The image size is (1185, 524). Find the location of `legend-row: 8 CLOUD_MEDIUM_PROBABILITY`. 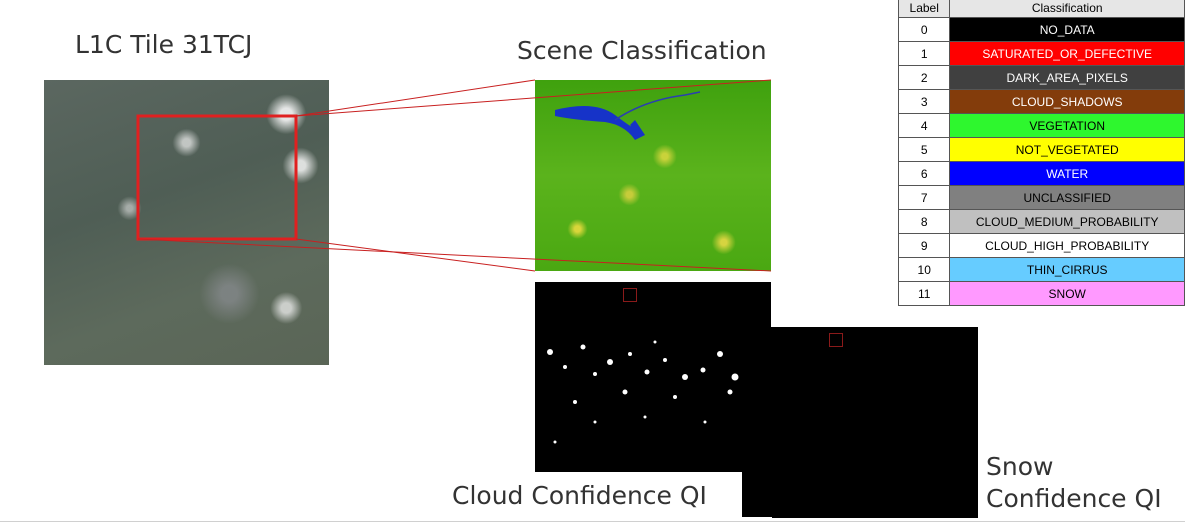

legend-row: 8 CLOUD_MEDIUM_PROBABILITY is located at coordinates (1041, 221).